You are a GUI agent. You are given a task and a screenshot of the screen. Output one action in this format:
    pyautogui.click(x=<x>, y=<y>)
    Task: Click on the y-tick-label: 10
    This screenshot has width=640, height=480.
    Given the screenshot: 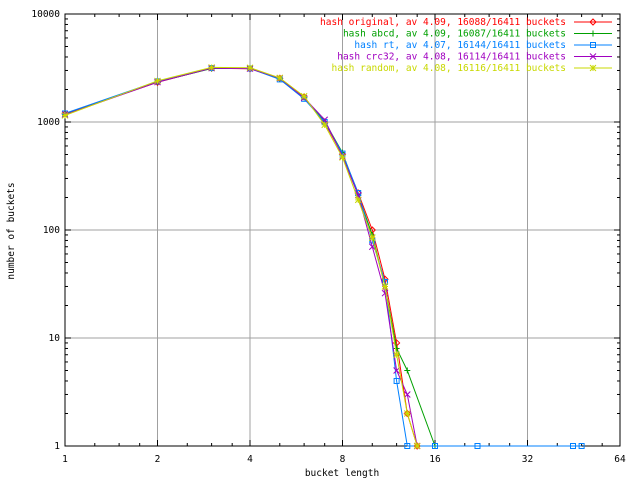 What is the action you would take?
    pyautogui.click(x=55, y=338)
    